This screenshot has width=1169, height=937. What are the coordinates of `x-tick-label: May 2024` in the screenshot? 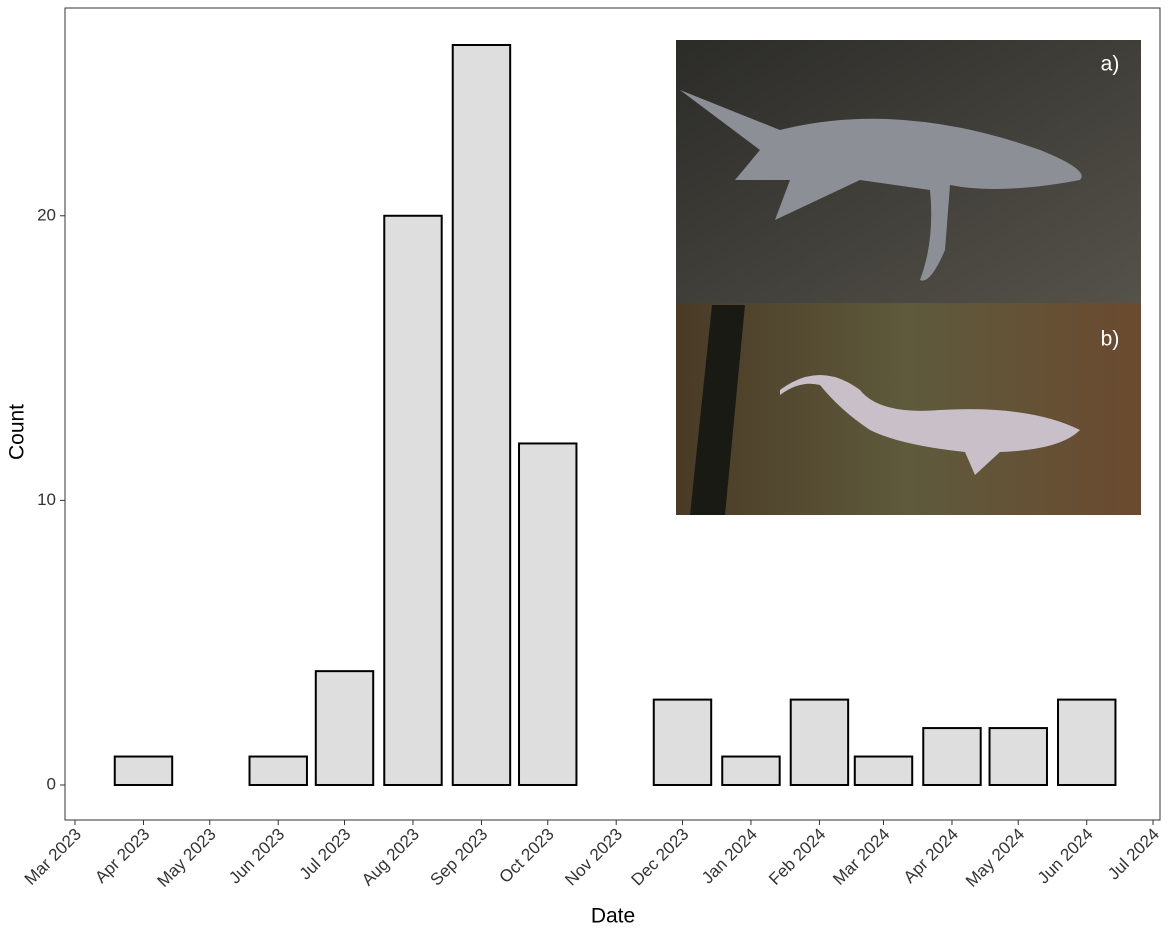 It's located at (995, 858).